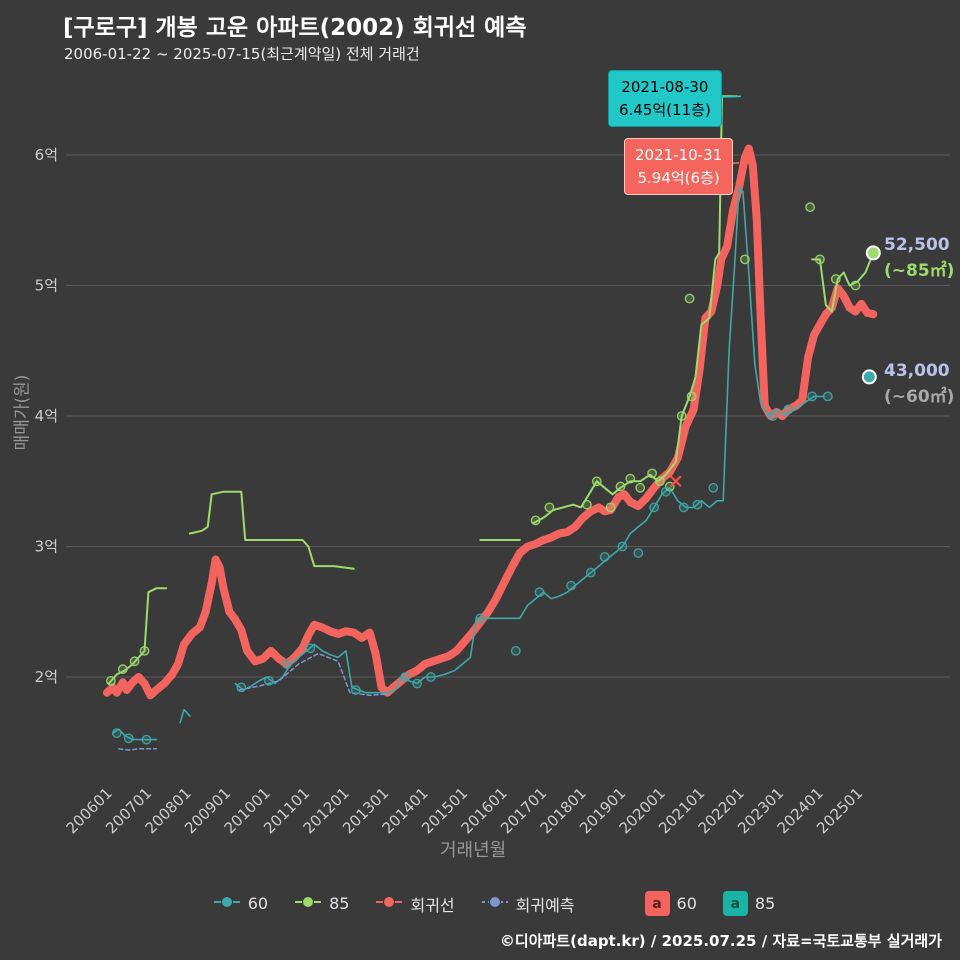  Describe the element at coordinates (919, 258) in the screenshot. I see `latest-price-85: 52,500 (~85㎡)` at that location.